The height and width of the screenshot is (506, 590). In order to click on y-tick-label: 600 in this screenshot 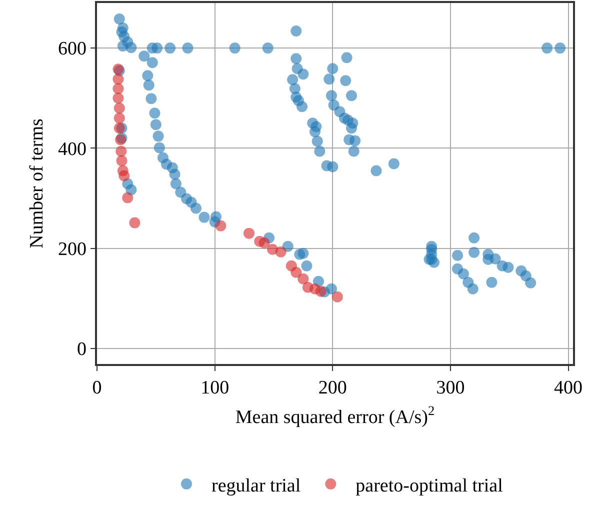, I will do `click(72, 49)`.